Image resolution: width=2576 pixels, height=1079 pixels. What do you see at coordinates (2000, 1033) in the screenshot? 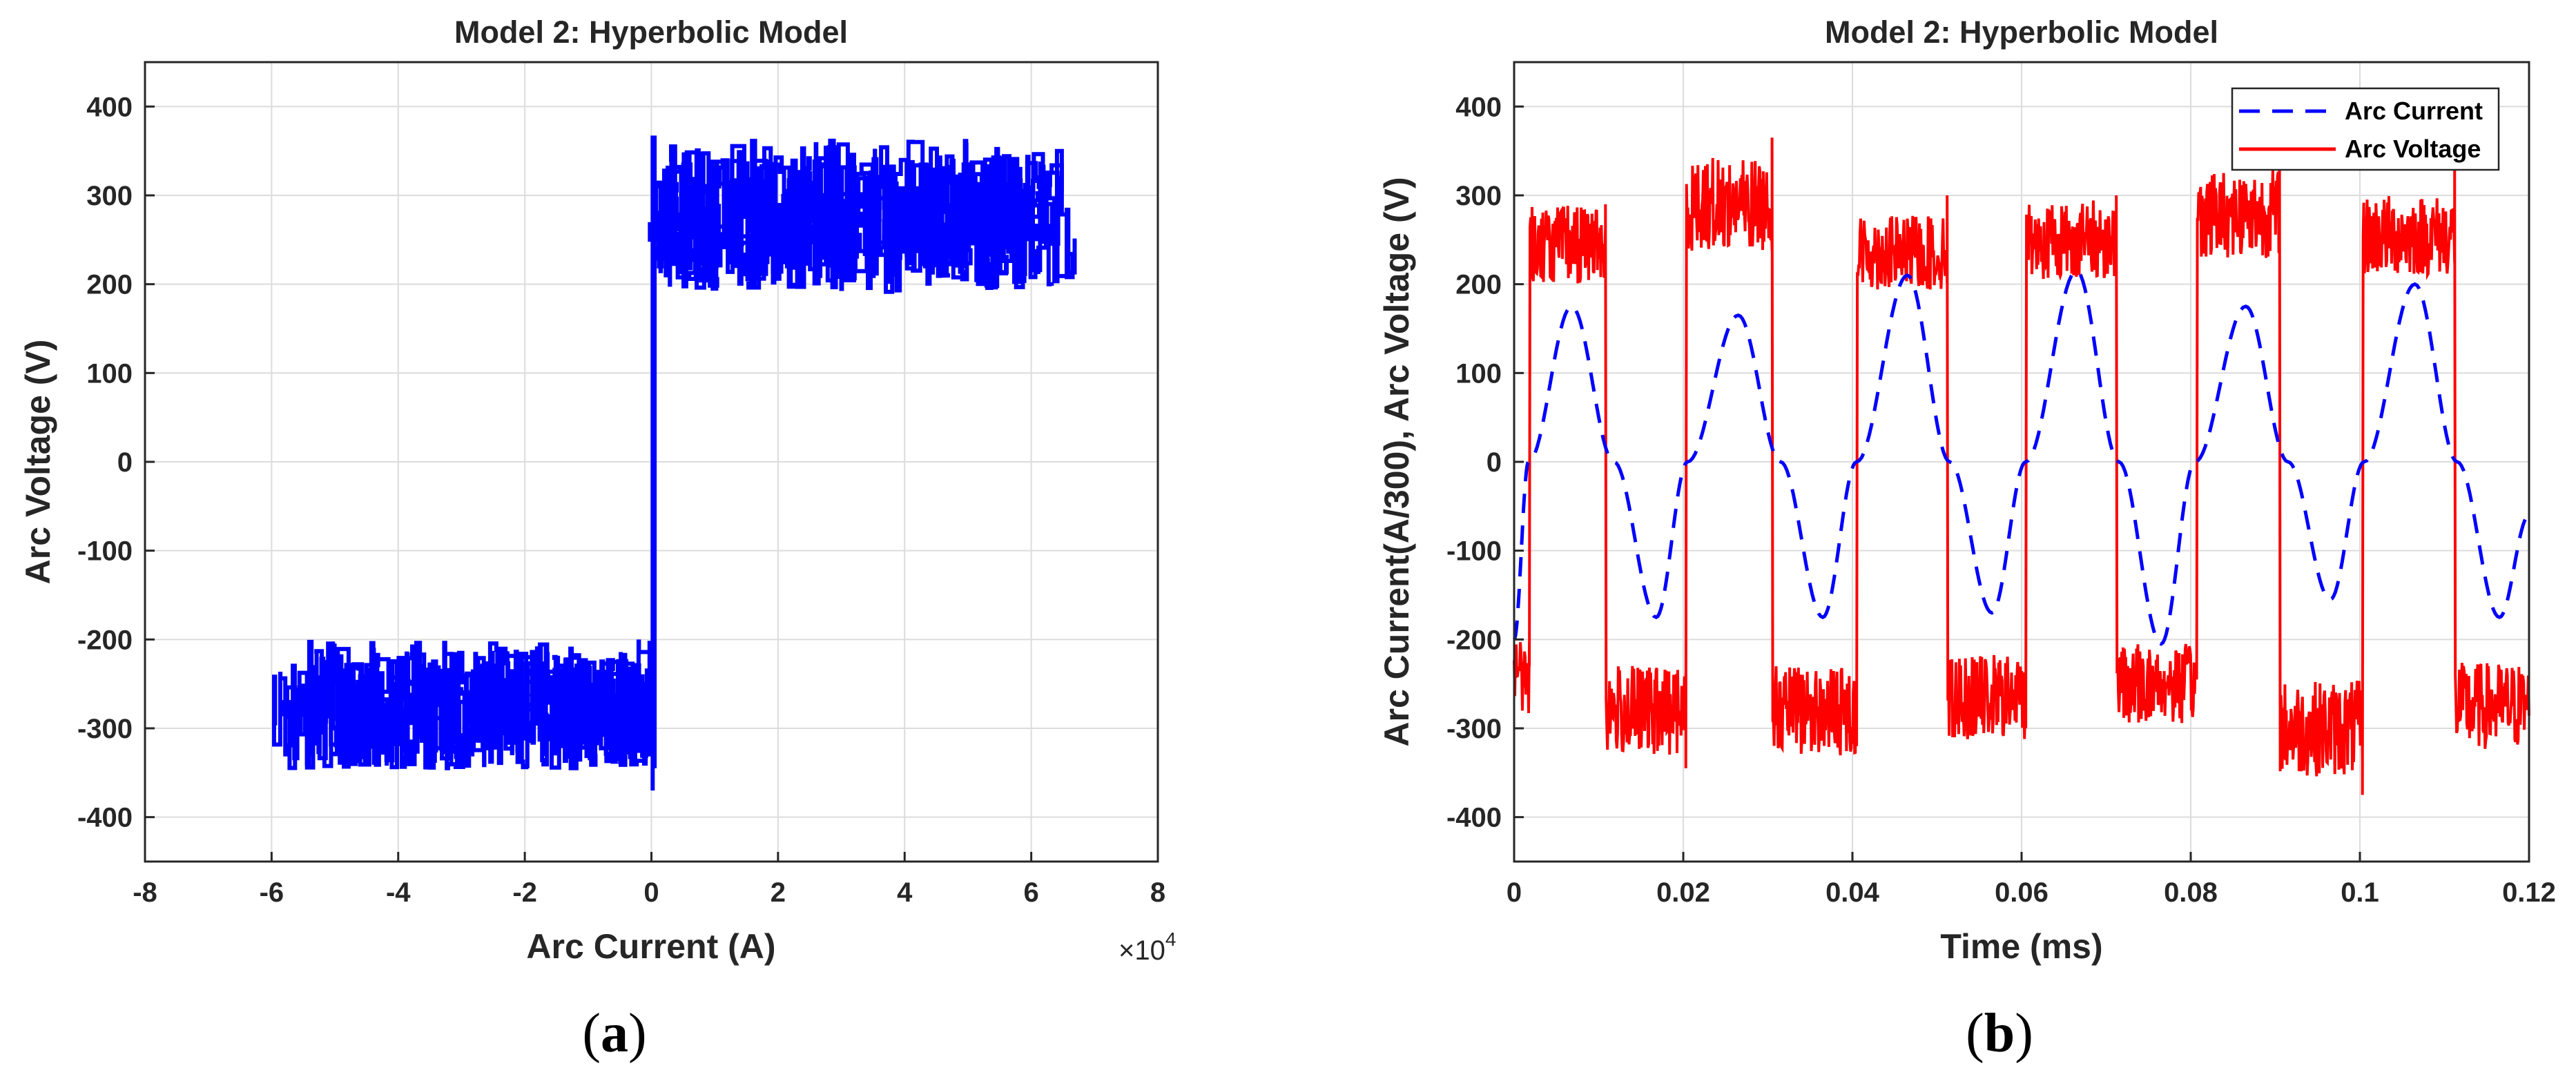
I see `panel-label-b: (b)` at bounding box center [2000, 1033].